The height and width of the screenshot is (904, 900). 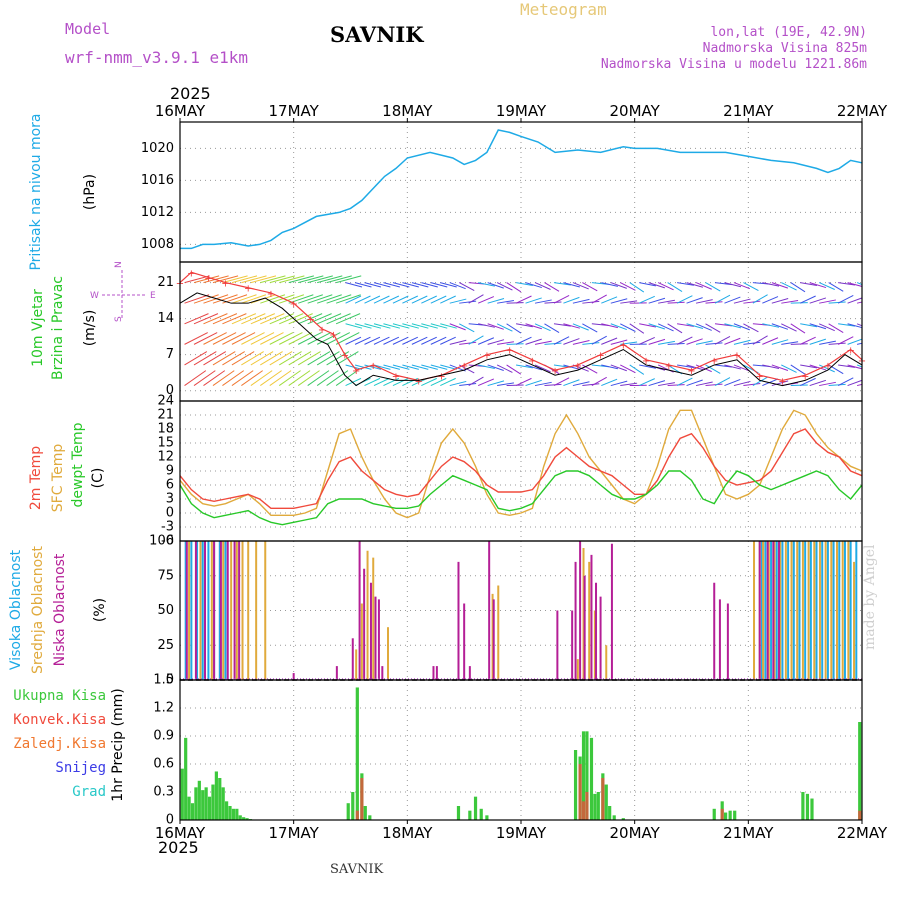 What do you see at coordinates (165, 575) in the screenshot?
I see `ytick-clouds: 75` at bounding box center [165, 575].